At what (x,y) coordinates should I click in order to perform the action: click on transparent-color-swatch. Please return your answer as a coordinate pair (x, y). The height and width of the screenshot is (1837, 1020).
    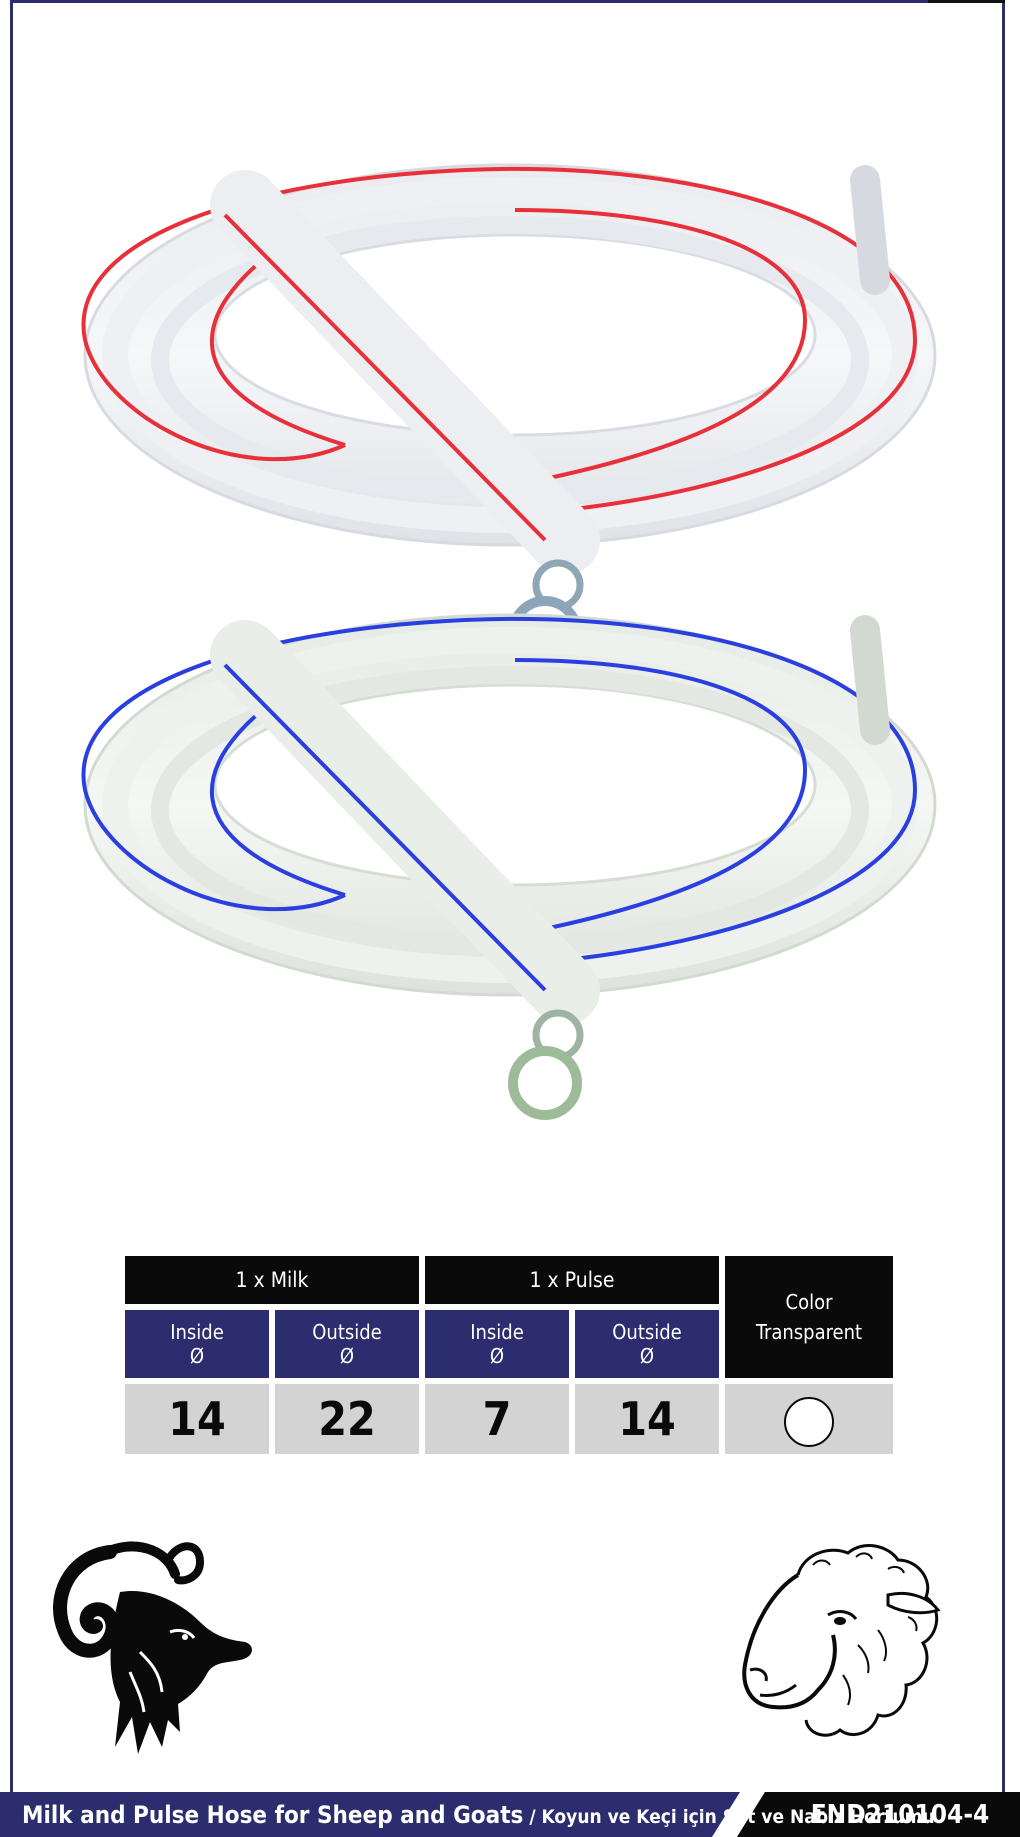
    Looking at the image, I should click on (809, 1422).